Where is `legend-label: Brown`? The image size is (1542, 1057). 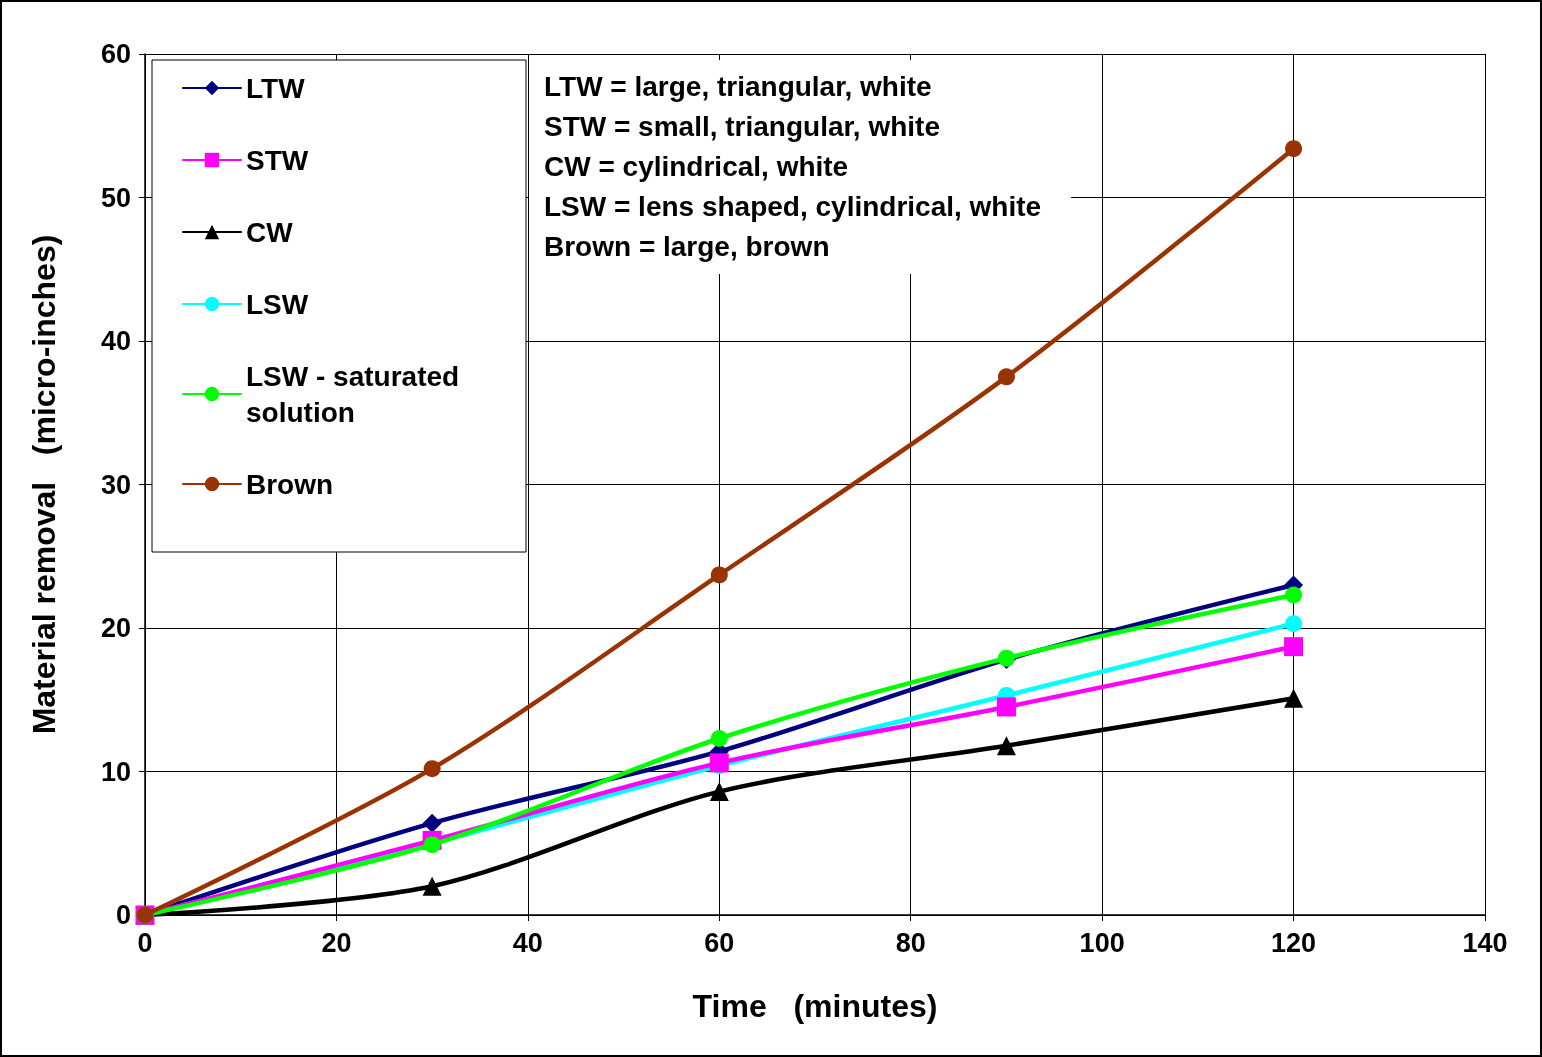 legend-label: Brown is located at coordinates (290, 484).